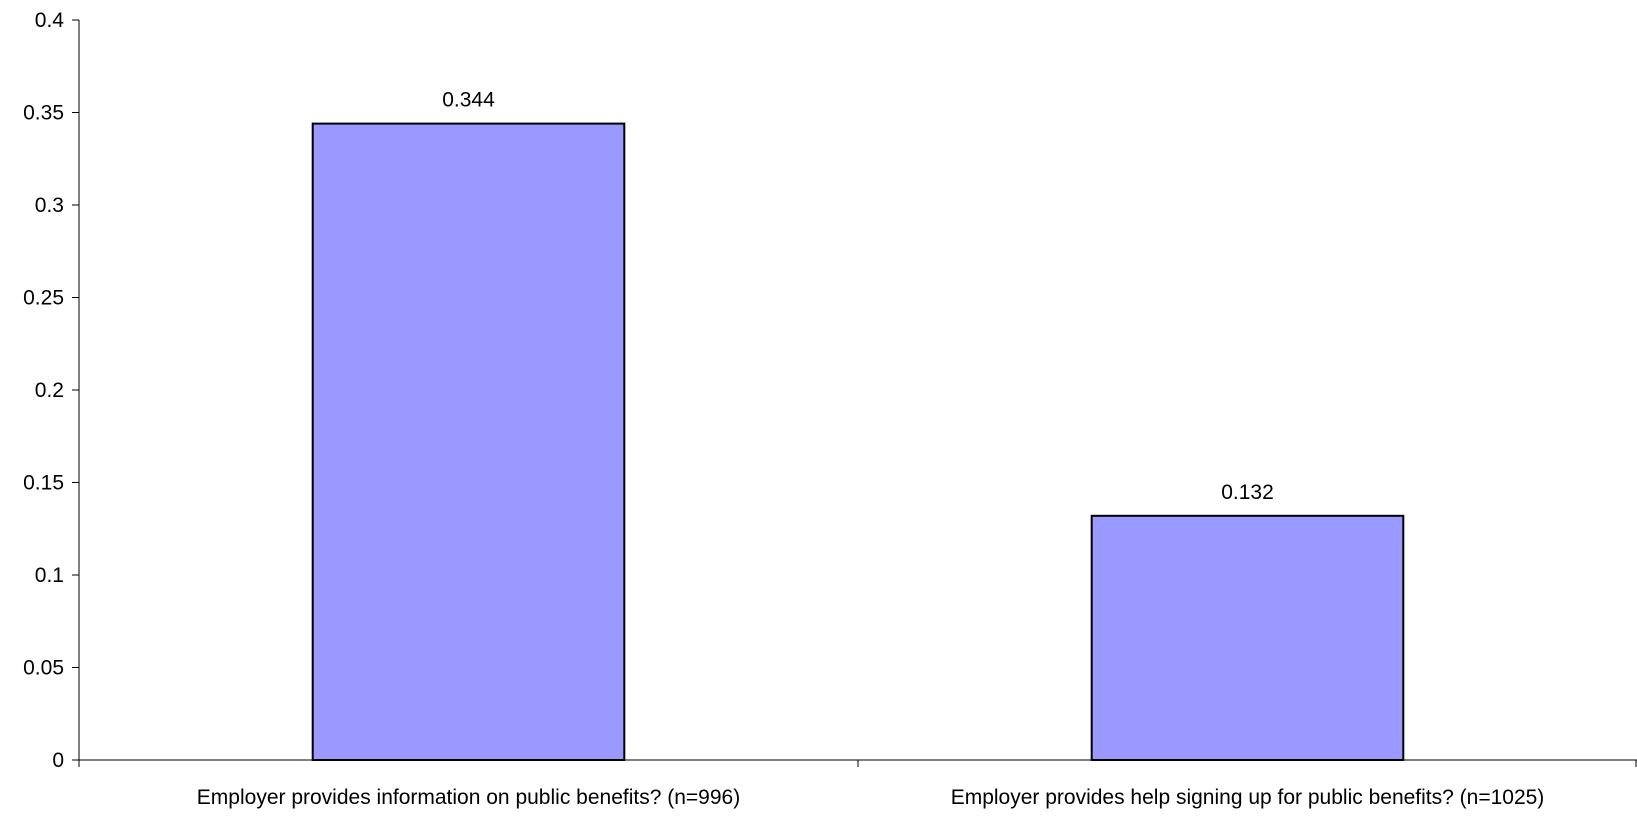 Image resolution: width=1637 pixels, height=819 pixels. Describe the element at coordinates (50, 20) in the screenshot. I see `y-tick-label: 0.4` at that location.